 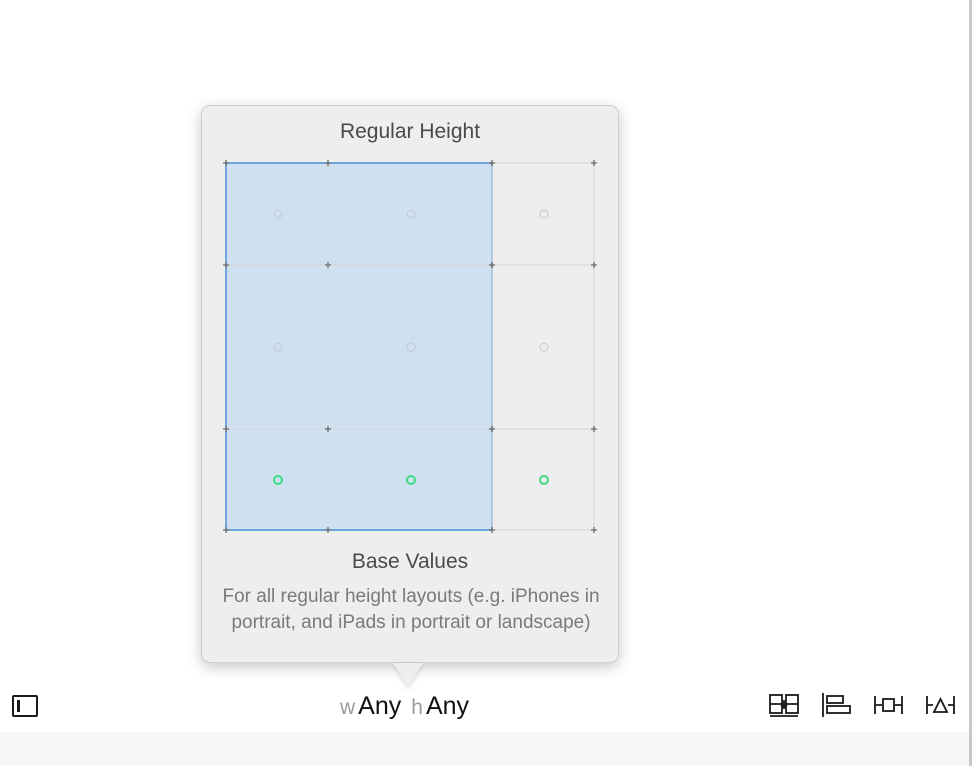 What do you see at coordinates (940, 705) in the screenshot?
I see `resolve-issues-icon` at bounding box center [940, 705].